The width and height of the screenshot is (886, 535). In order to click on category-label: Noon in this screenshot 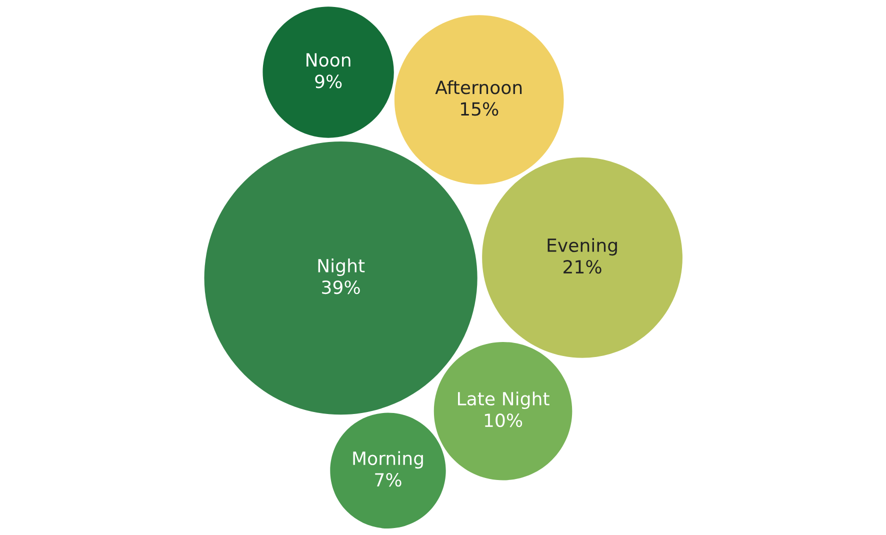, I will do `click(328, 60)`.